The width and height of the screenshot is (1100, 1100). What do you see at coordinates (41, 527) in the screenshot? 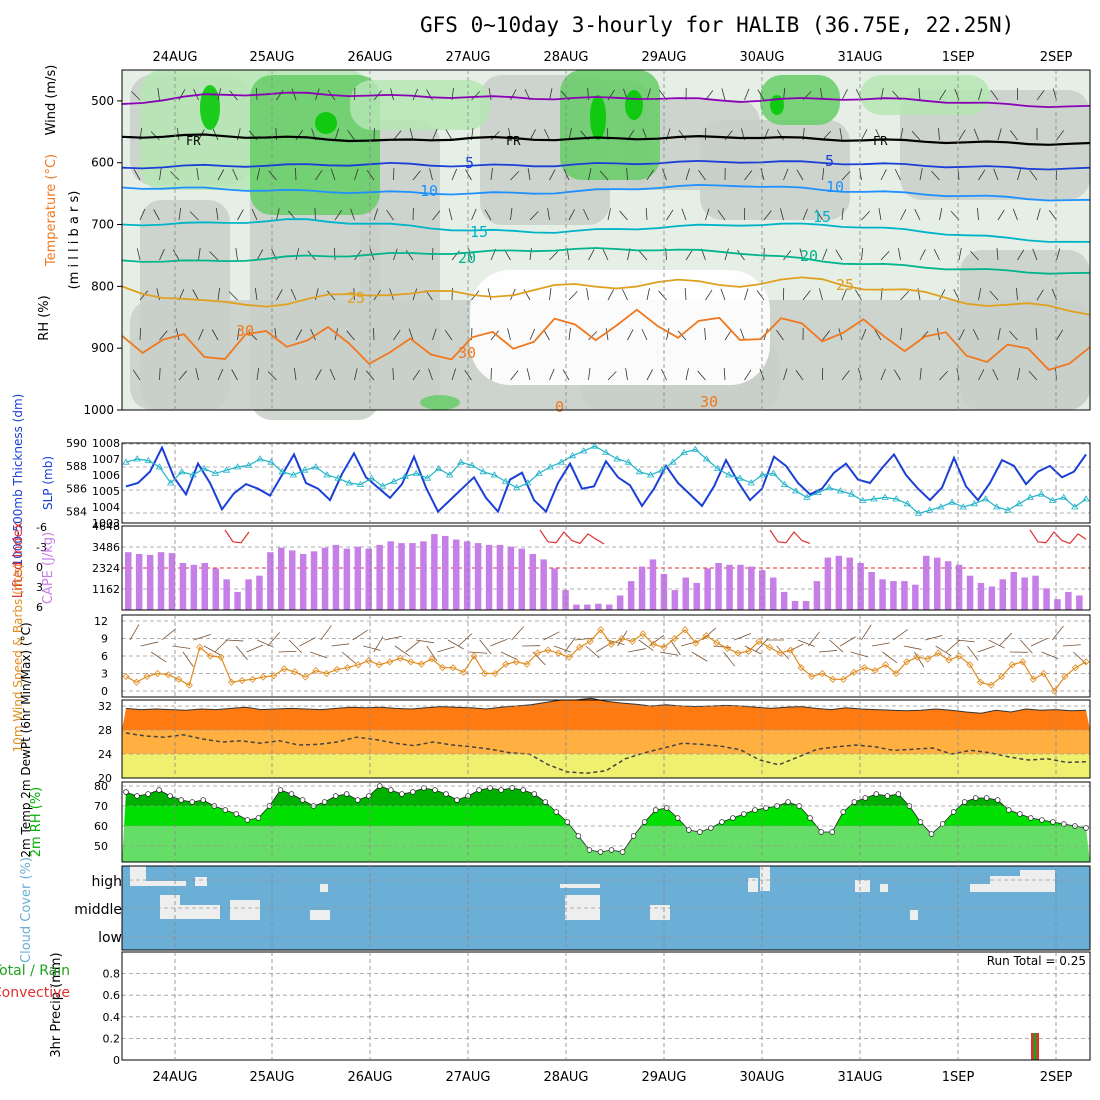
I see `li-tick-label: -6` at bounding box center [41, 527].